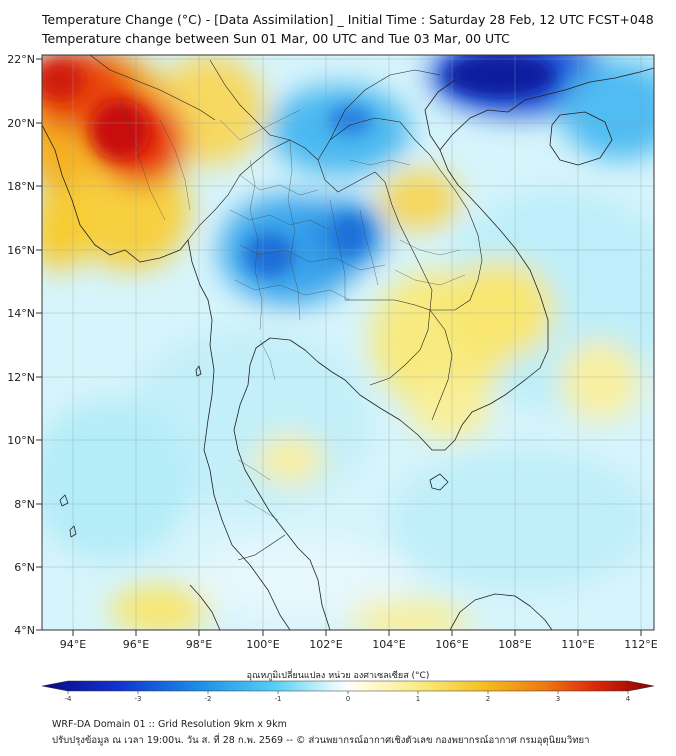  What do you see at coordinates (138, 699) in the screenshot?
I see `colorbar-tick-label: -3` at bounding box center [138, 699].